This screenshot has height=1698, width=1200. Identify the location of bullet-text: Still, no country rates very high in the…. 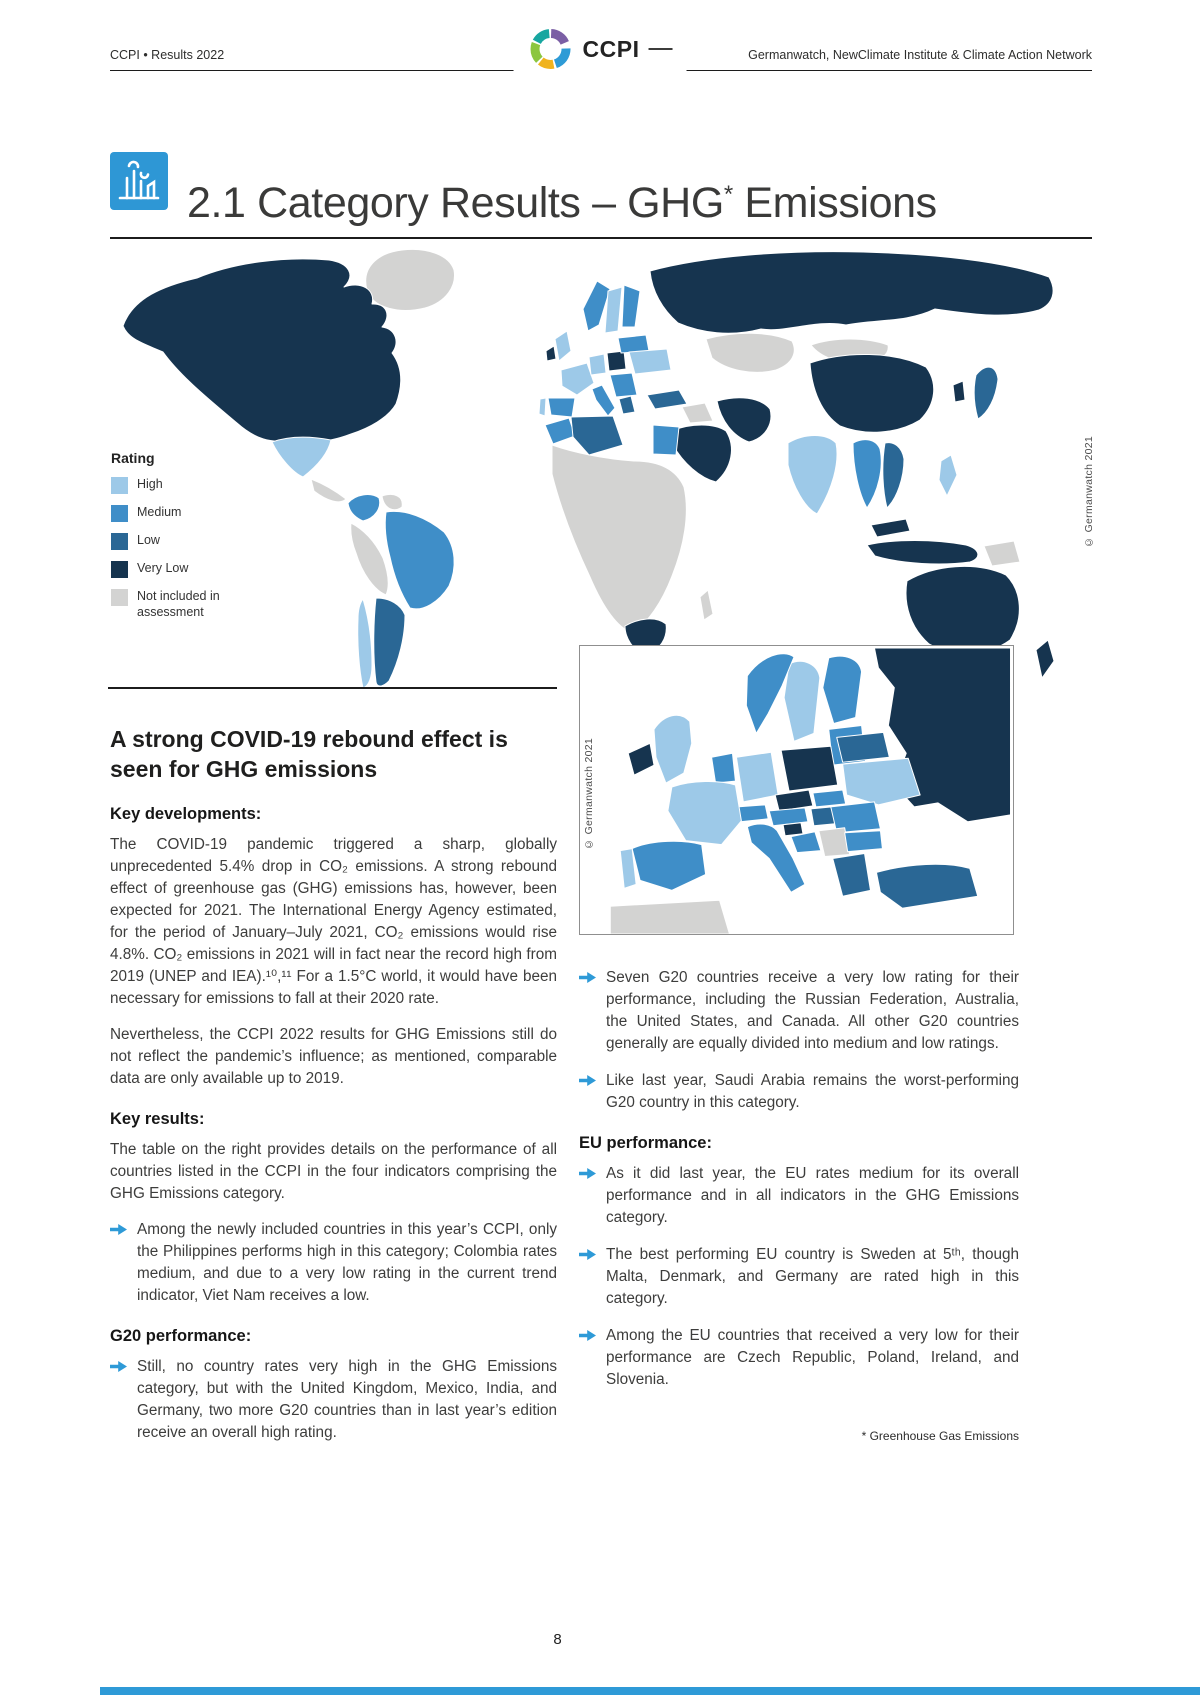
(347, 1400).